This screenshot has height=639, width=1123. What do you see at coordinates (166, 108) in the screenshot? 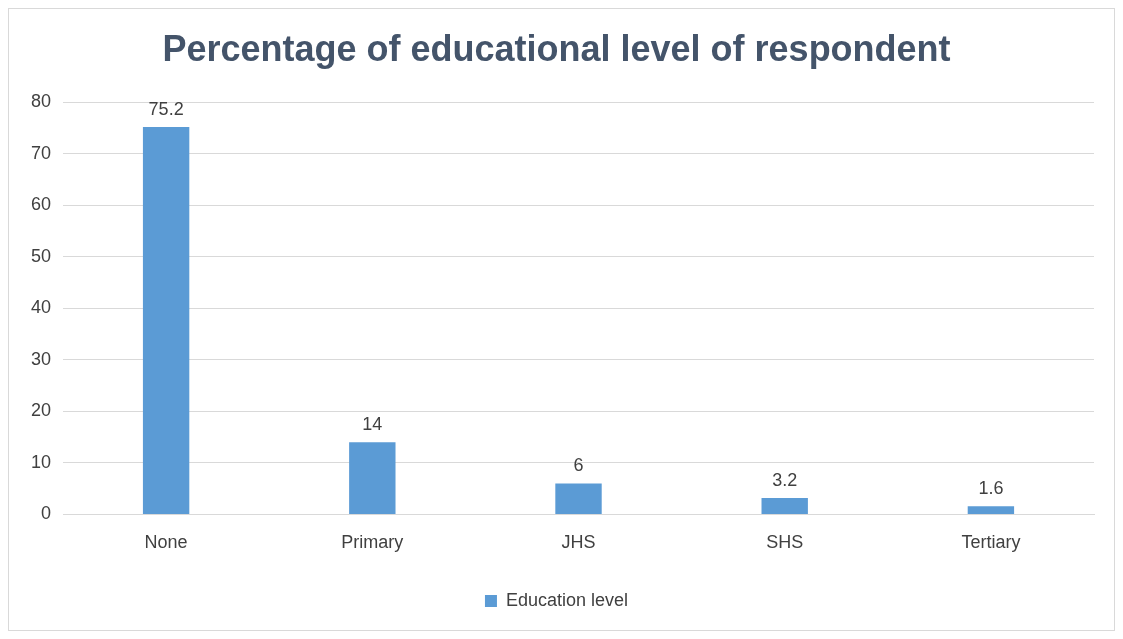
I see `data-label: 75.2` at bounding box center [166, 108].